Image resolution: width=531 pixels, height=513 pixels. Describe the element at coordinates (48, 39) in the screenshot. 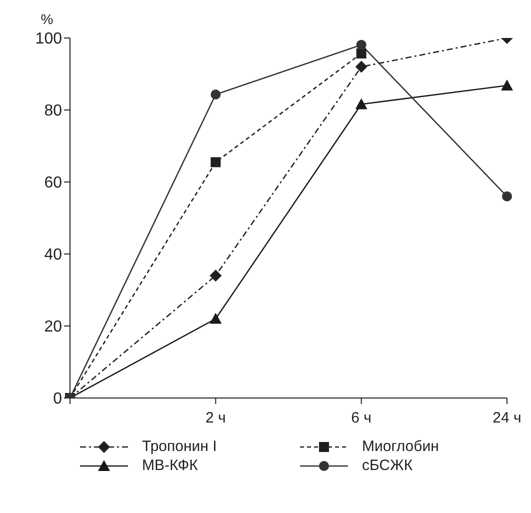

I see `y-tick-label: 100` at that location.